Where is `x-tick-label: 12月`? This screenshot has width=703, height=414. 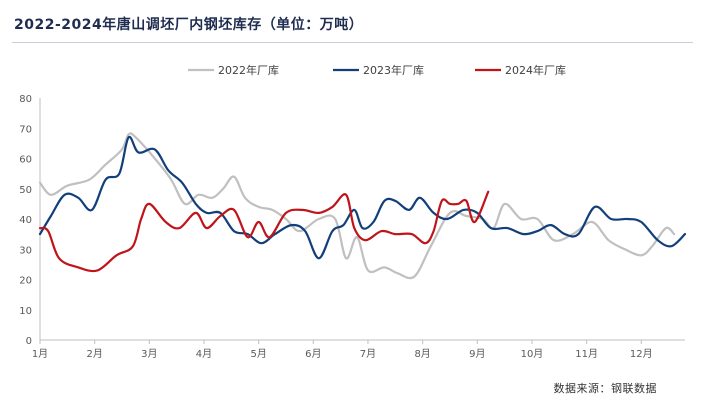
x-tick-label: 12月 is located at coordinates (641, 354).